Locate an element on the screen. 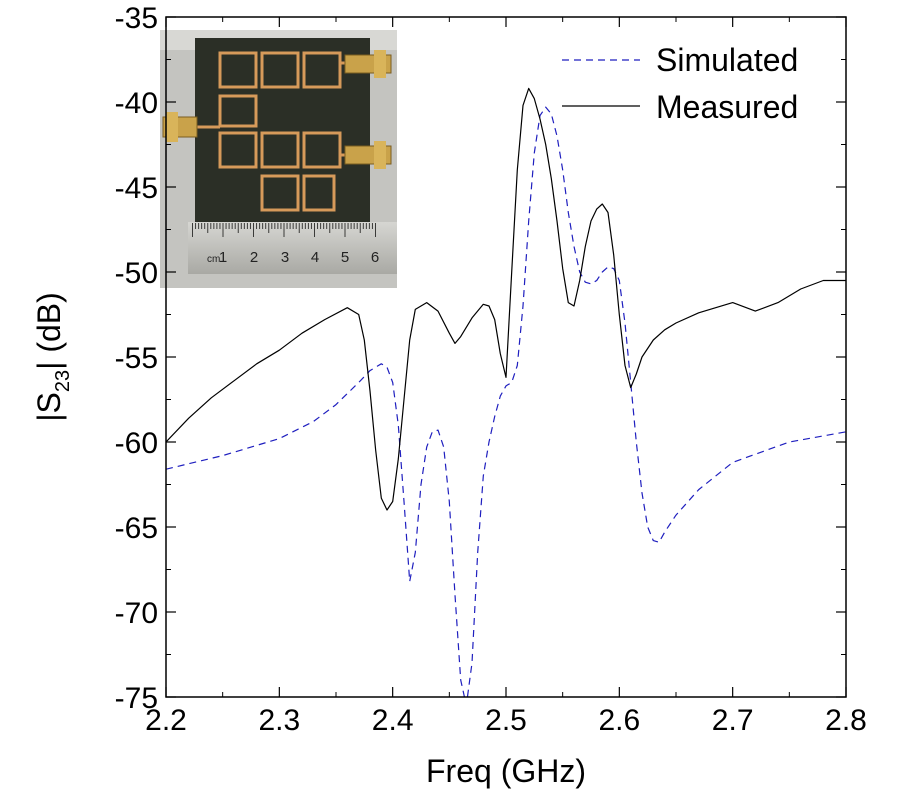 Image resolution: width=900 pixels, height=800 pixels. ruler-label-4: 4 is located at coordinates (315, 257).